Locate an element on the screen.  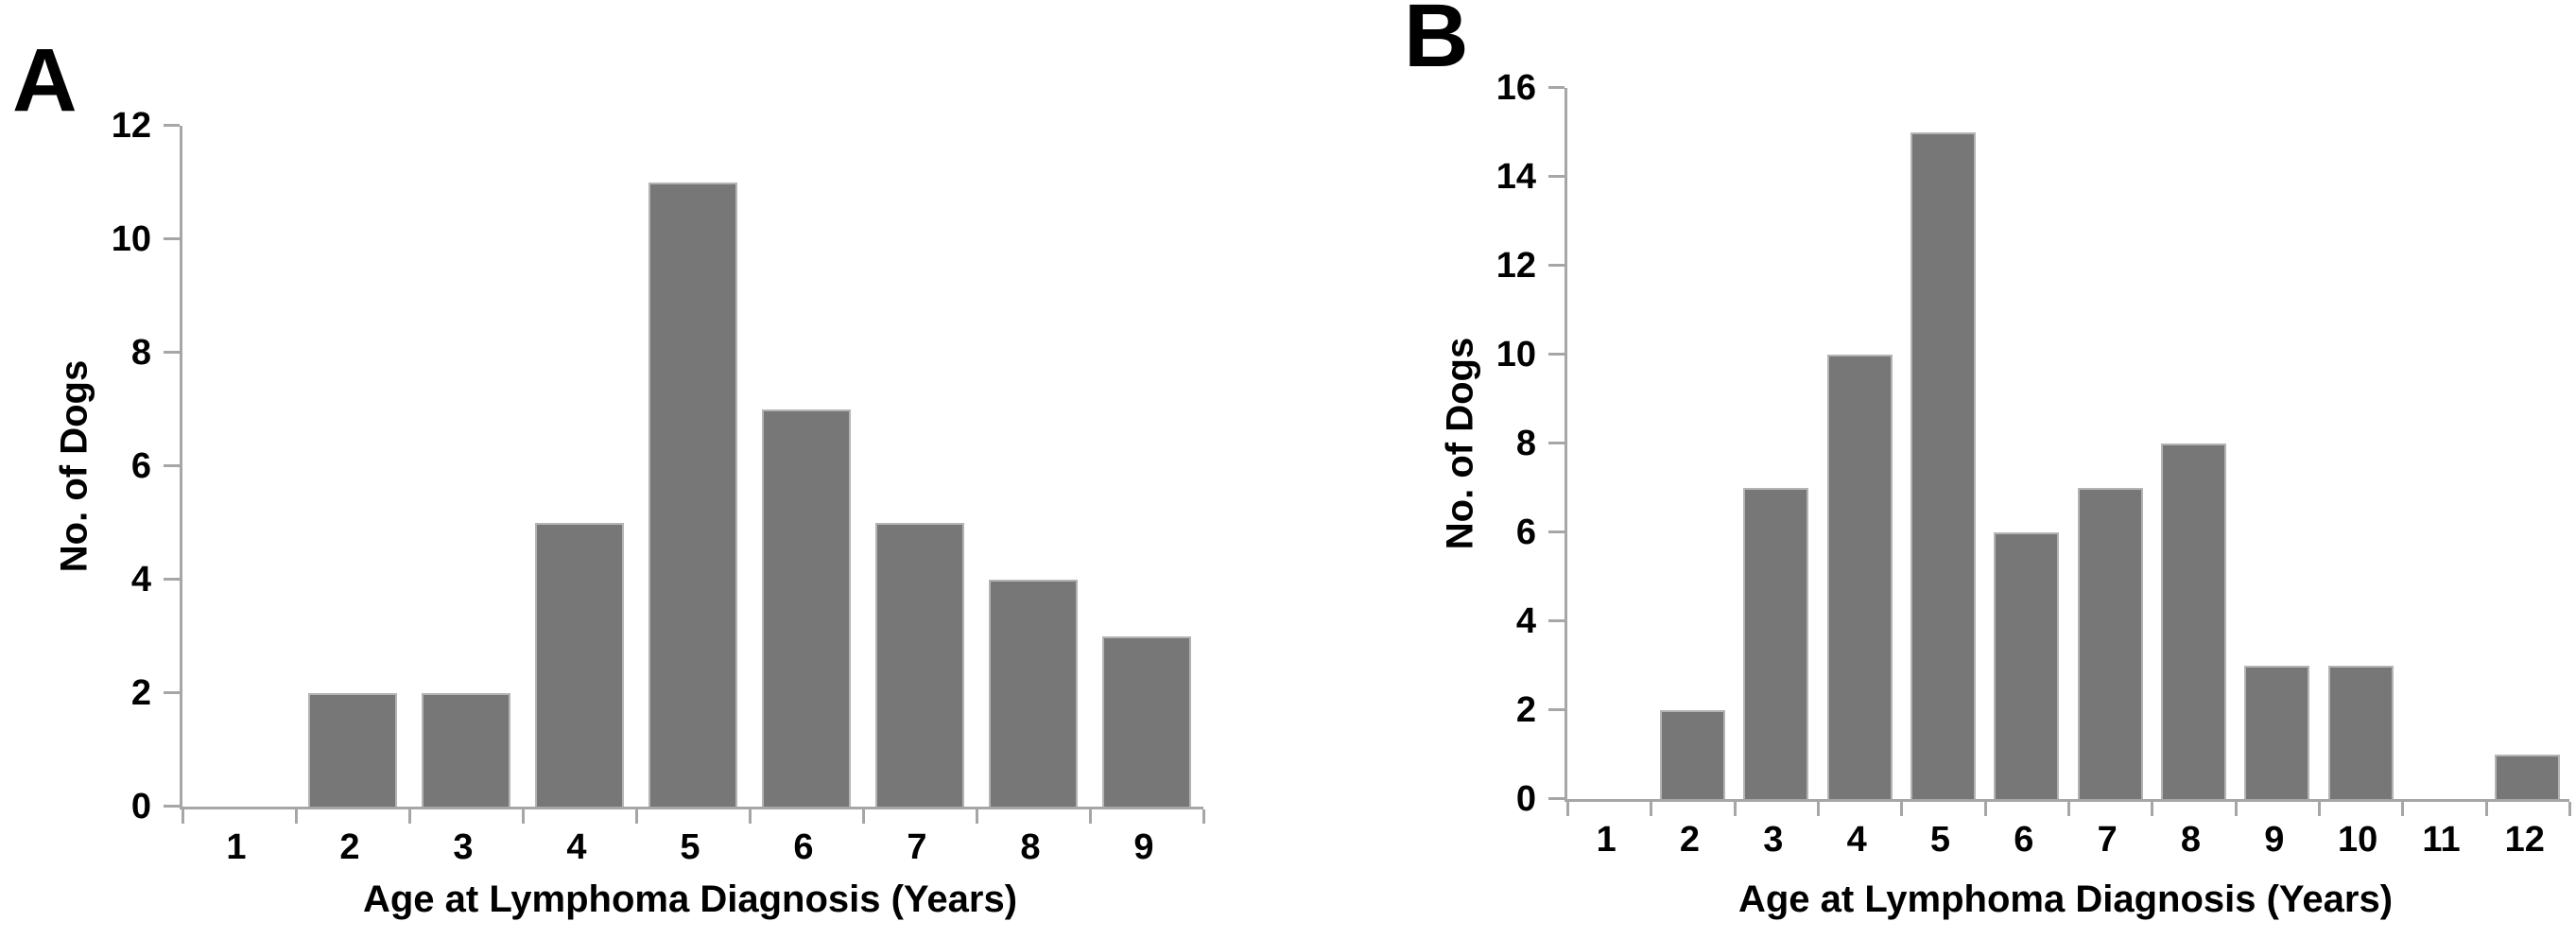
panel-b-letter: B is located at coordinates (1436, 43).